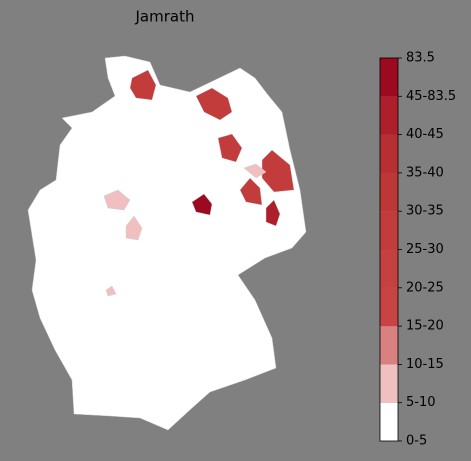  I want to click on colorbar-label: 40-45, so click(425, 134).